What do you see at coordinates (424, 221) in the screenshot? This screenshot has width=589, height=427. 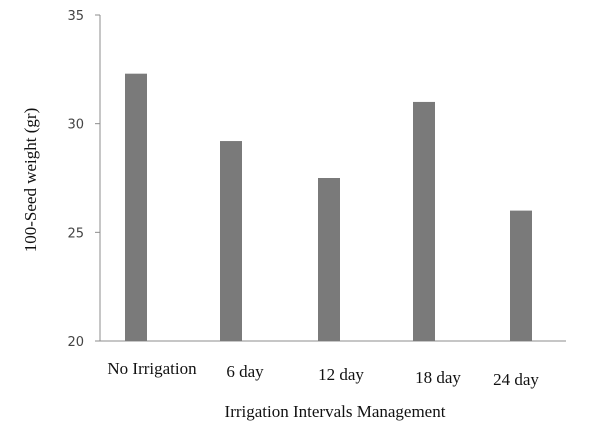 I see `bar-18-day` at bounding box center [424, 221].